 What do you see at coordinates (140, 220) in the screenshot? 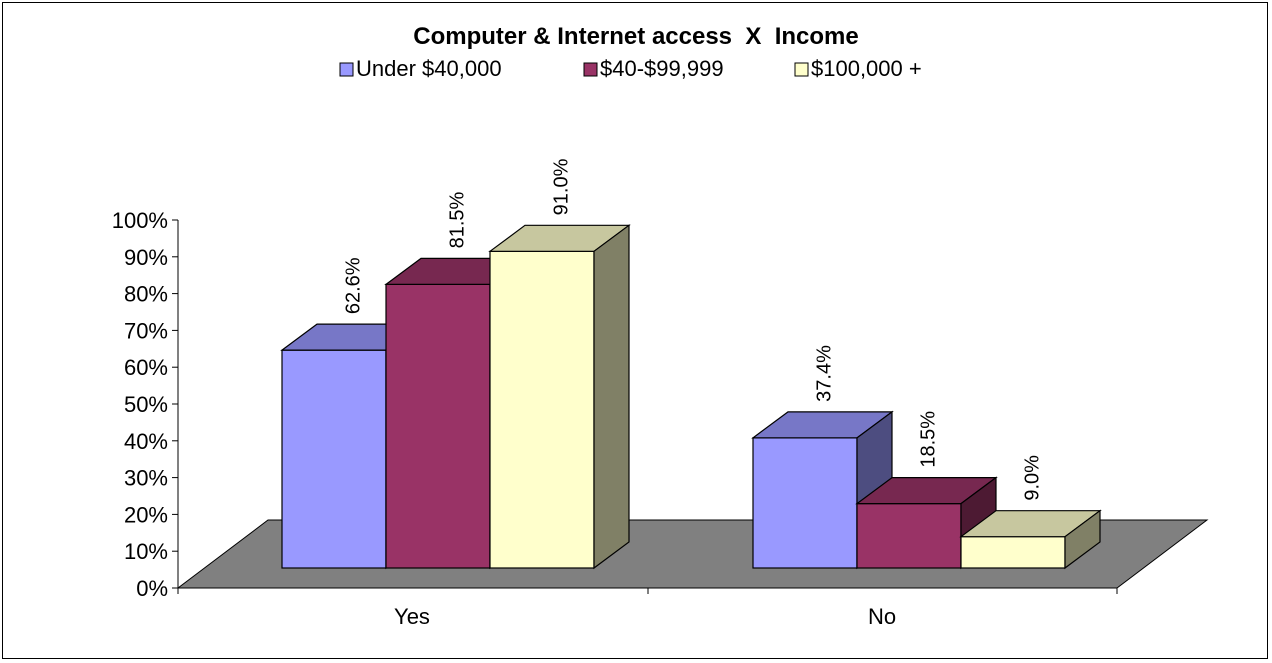
I see `y-tick-label: 100%` at bounding box center [140, 220].